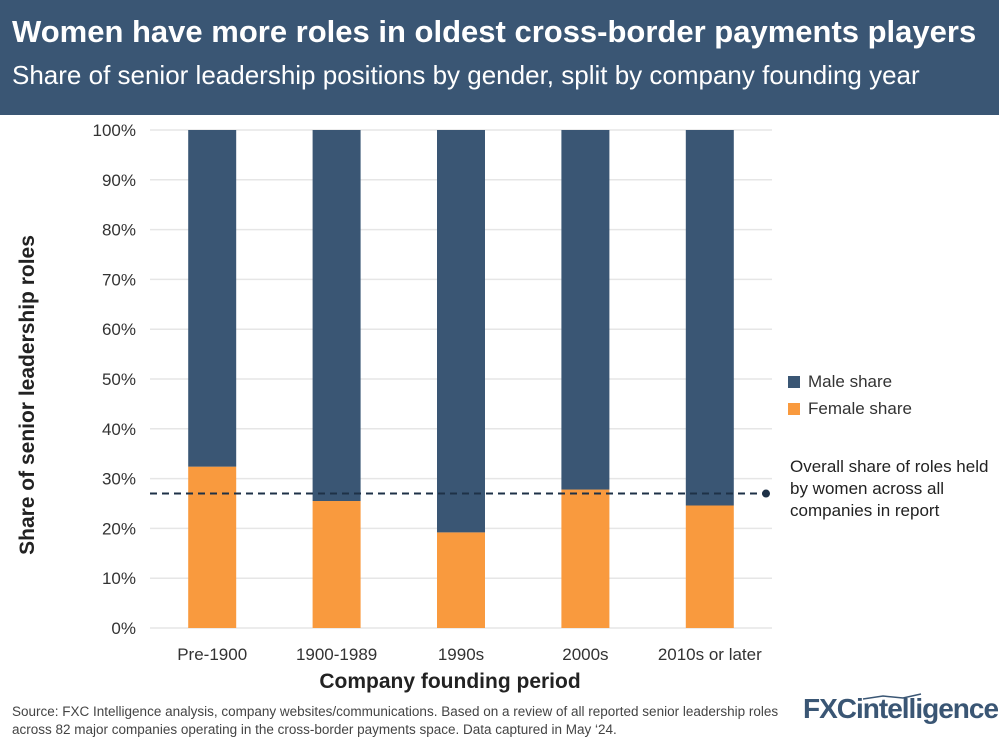  I want to click on fxc-logo: FXCintelligence, so click(901, 709).